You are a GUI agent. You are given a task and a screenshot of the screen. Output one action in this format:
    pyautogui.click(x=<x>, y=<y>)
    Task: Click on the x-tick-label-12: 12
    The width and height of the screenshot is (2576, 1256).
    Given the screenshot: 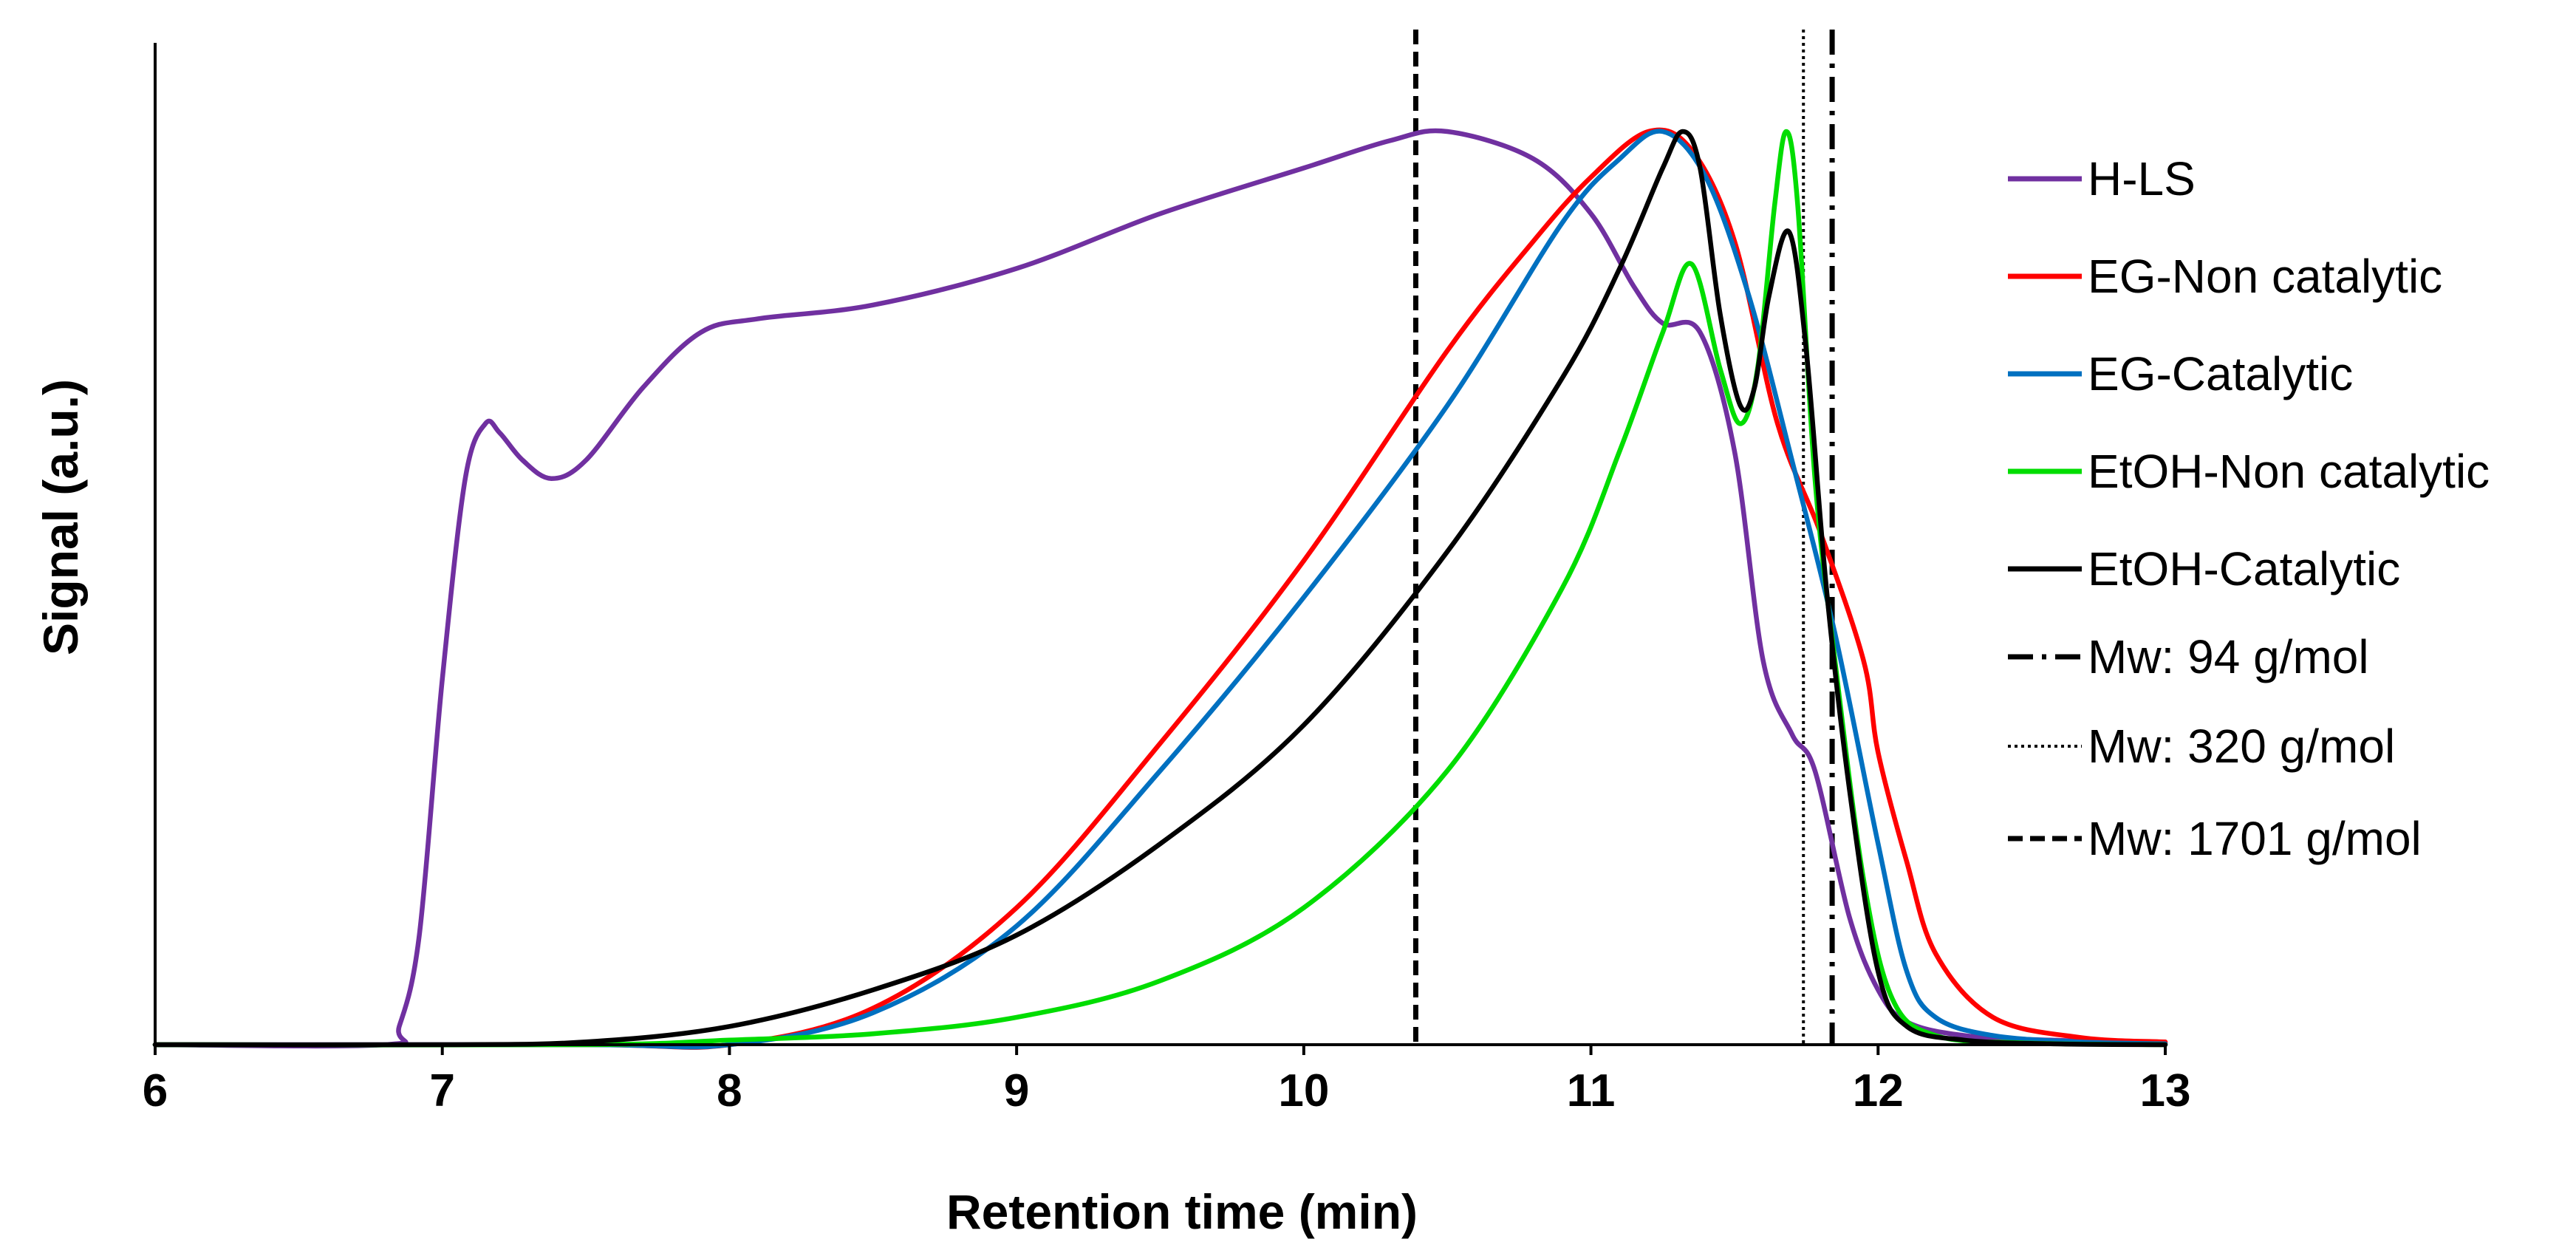 What is the action you would take?
    pyautogui.click(x=1878, y=1090)
    